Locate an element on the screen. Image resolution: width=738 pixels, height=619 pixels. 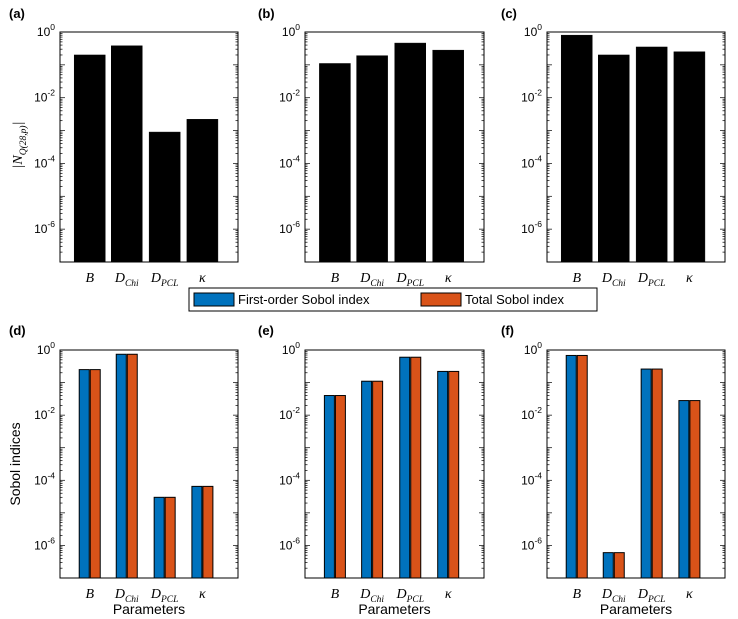
panel-label: (b) is located at coordinates (266, 13).